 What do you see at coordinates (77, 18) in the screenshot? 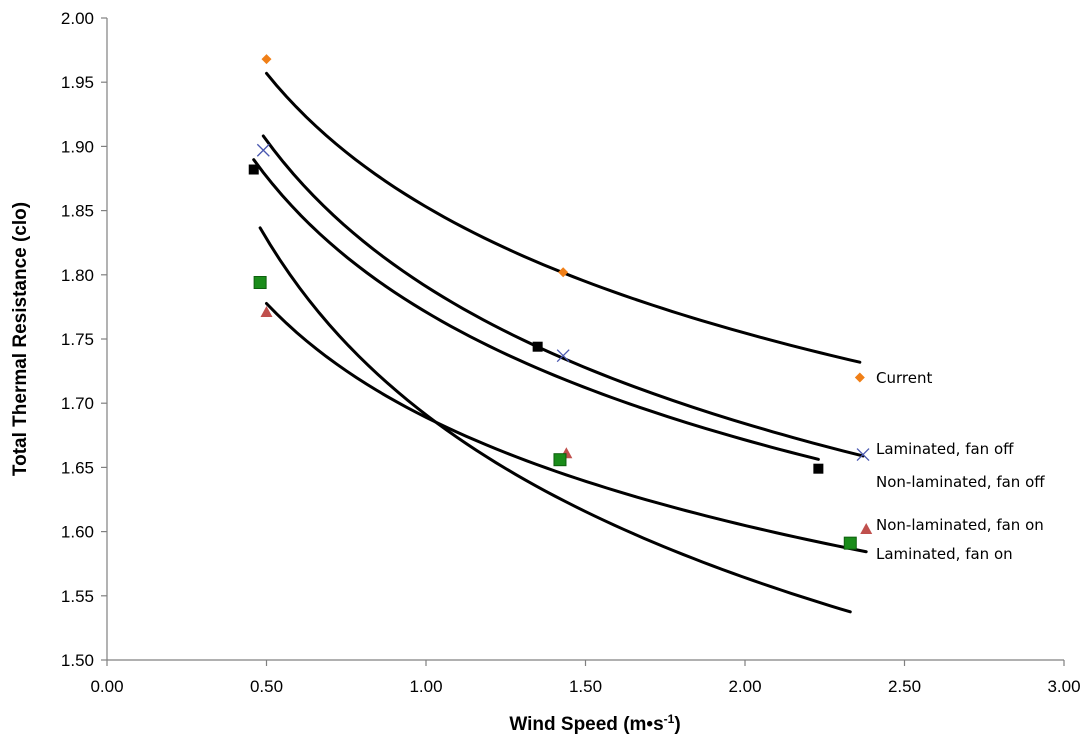
I see `y-tick-label: 2.00` at bounding box center [77, 18].